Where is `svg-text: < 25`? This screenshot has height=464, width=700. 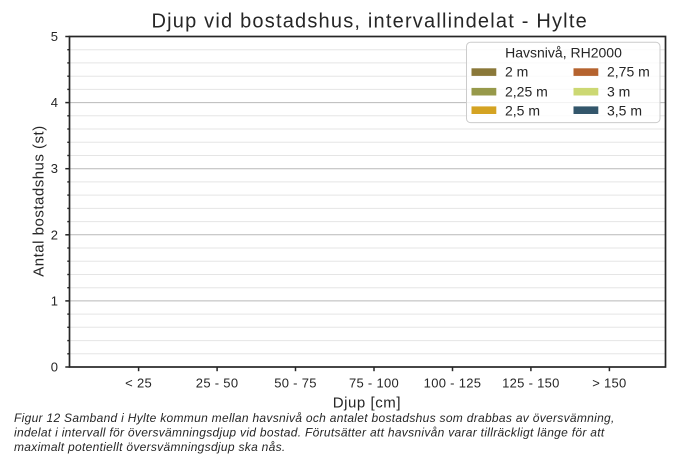
svg-text: < 25 is located at coordinates (138, 383).